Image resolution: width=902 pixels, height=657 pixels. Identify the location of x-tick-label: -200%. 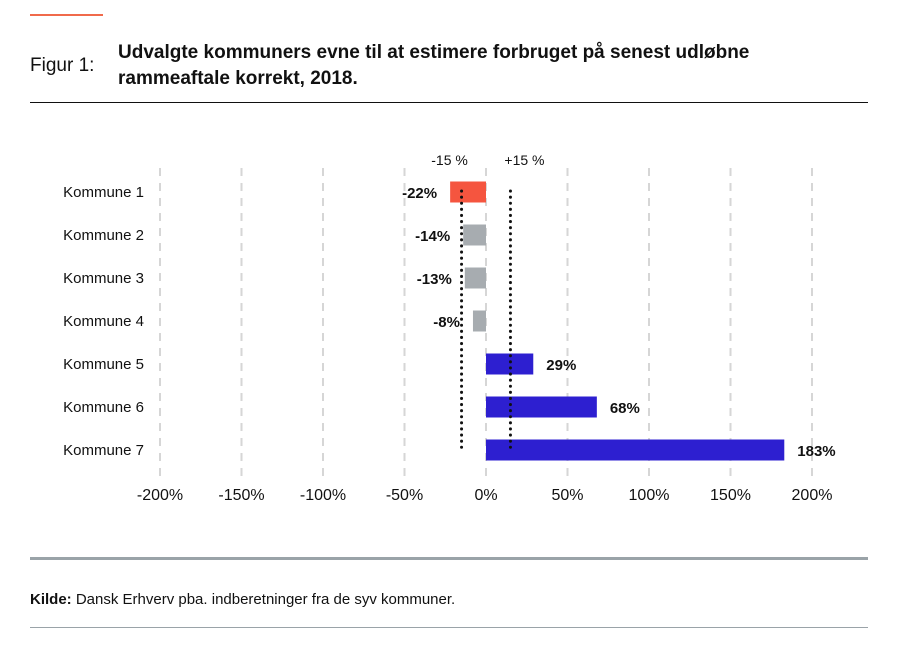
(160, 495).